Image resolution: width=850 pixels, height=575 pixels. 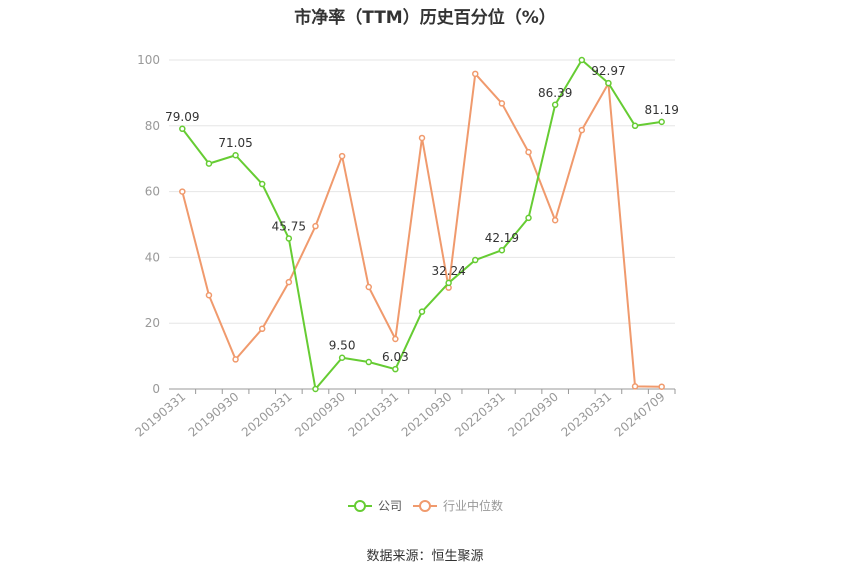 What do you see at coordinates (182, 117) in the screenshot?
I see `data-label: 79.09` at bounding box center [182, 117].